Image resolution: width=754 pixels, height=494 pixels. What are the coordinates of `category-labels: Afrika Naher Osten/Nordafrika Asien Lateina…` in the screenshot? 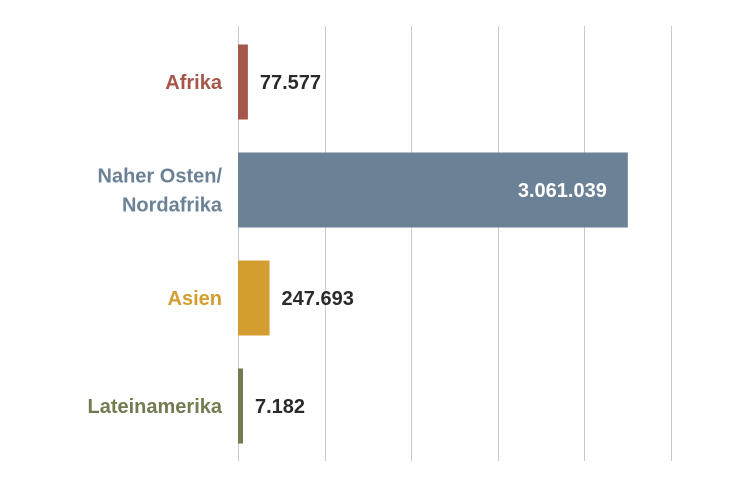 It's located at (154, 245).